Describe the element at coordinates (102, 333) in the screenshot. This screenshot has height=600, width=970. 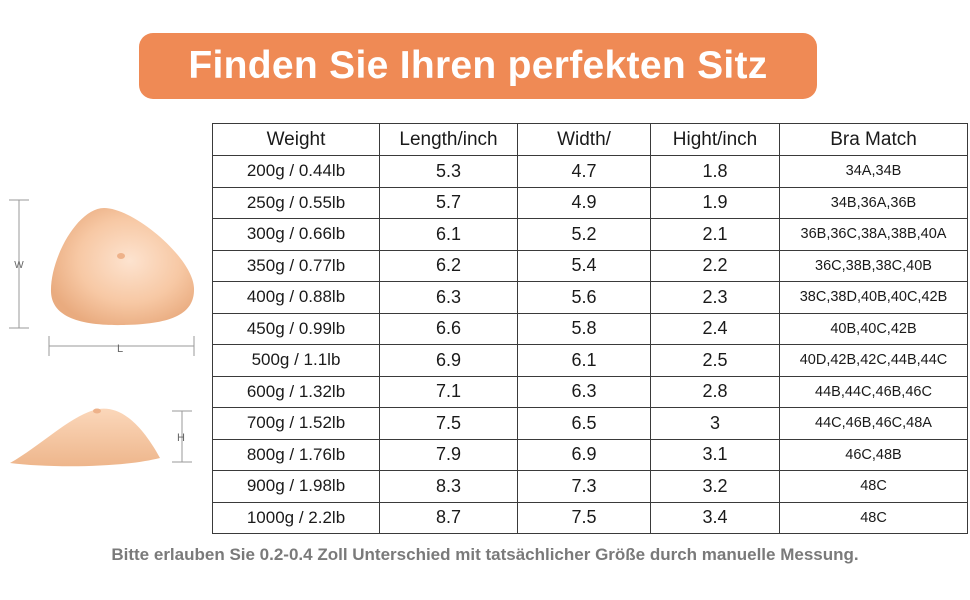
I see `product-diagram: W L H` at that location.